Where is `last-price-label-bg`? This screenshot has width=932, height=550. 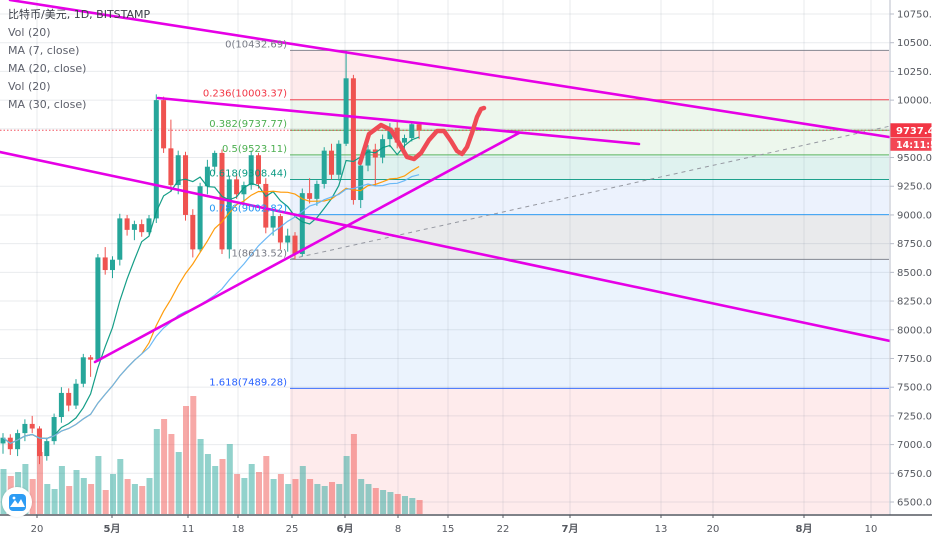 last-price-label-bg is located at coordinates (911, 130).